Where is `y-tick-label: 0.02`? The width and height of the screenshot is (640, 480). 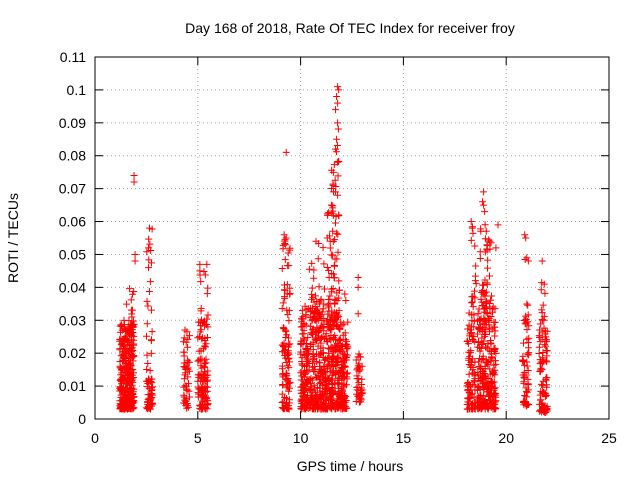
y-tick-label: 0.02 is located at coordinates (72, 353).